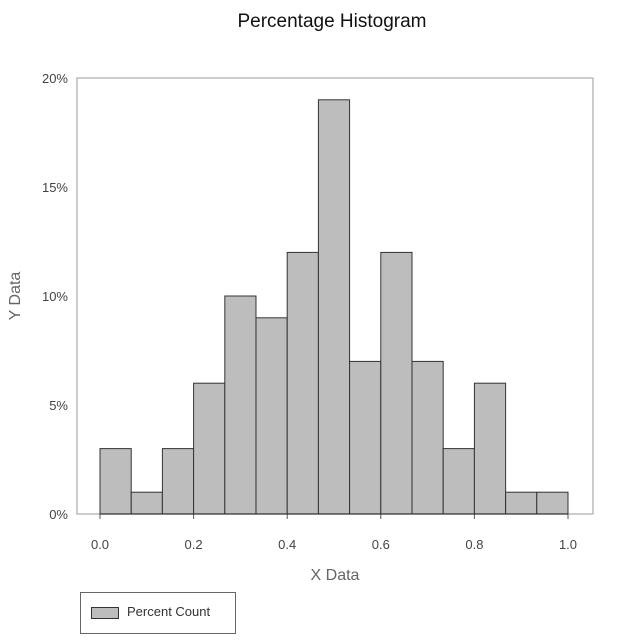 The height and width of the screenshot is (640, 640). I want to click on x-axis-ticks: 0.0 0.2 0.4 0.6 0.8 1.0, so click(334, 533).